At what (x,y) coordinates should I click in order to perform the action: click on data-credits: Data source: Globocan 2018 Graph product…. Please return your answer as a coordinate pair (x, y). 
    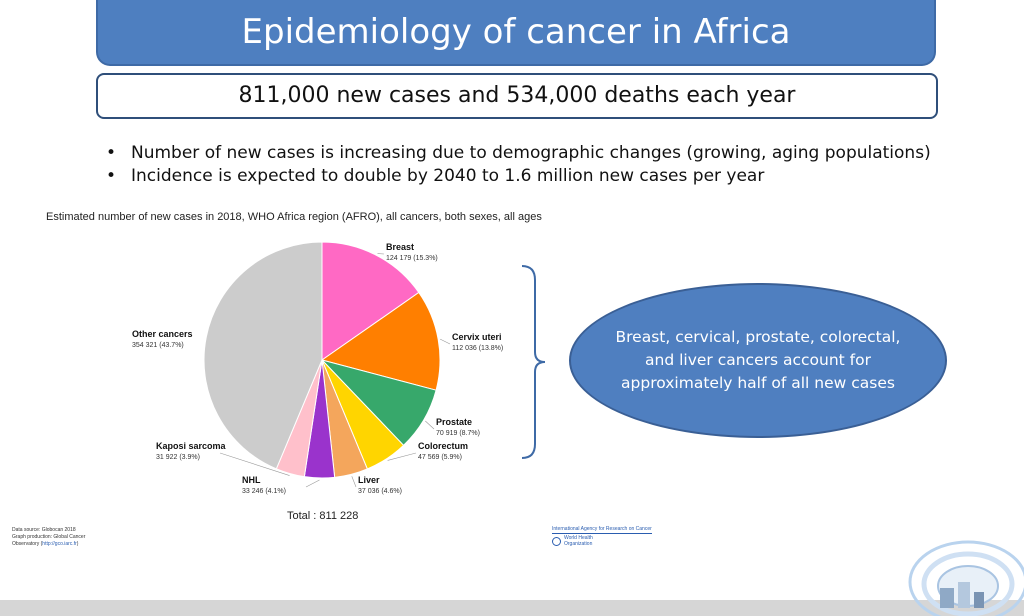
    Looking at the image, I should click on (48, 537).